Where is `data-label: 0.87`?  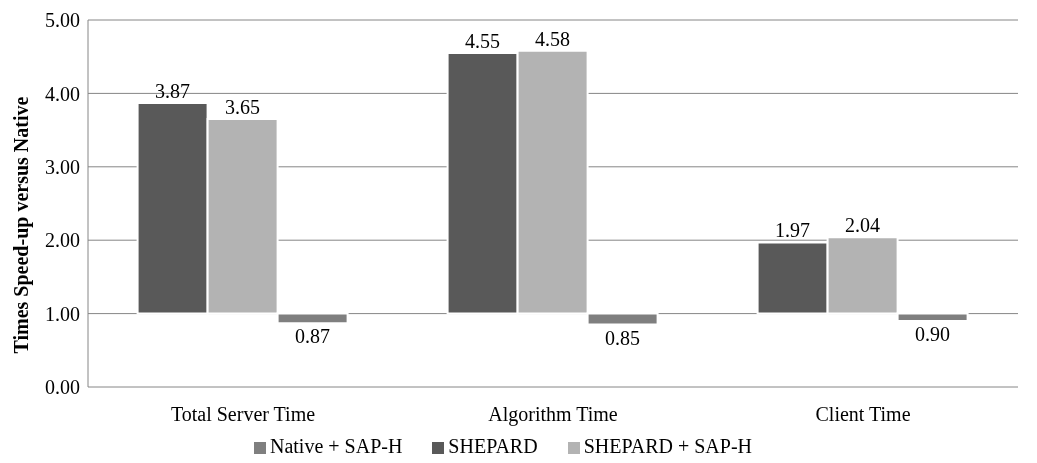 data-label: 0.87 is located at coordinates (313, 336).